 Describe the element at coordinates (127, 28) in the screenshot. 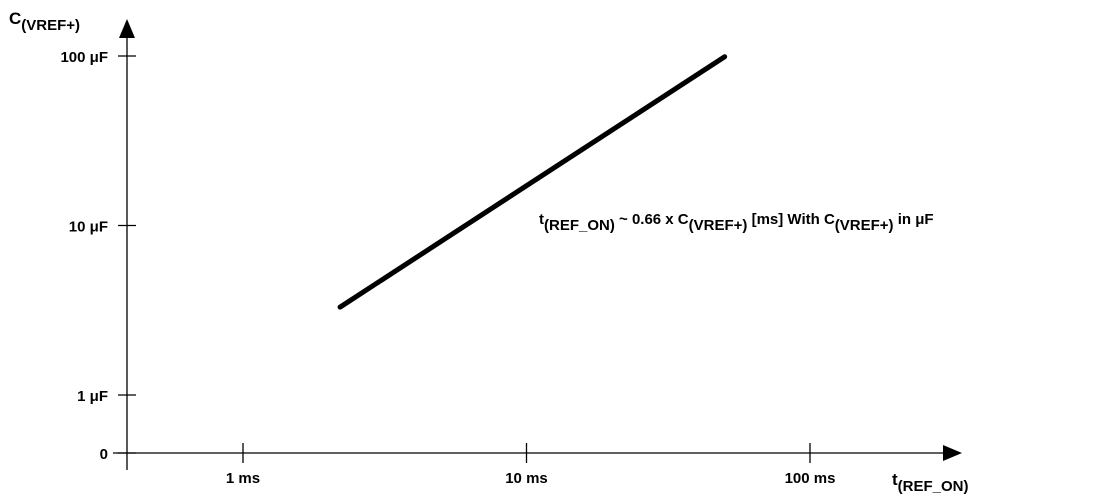

I see `y-axis-arrow` at that location.